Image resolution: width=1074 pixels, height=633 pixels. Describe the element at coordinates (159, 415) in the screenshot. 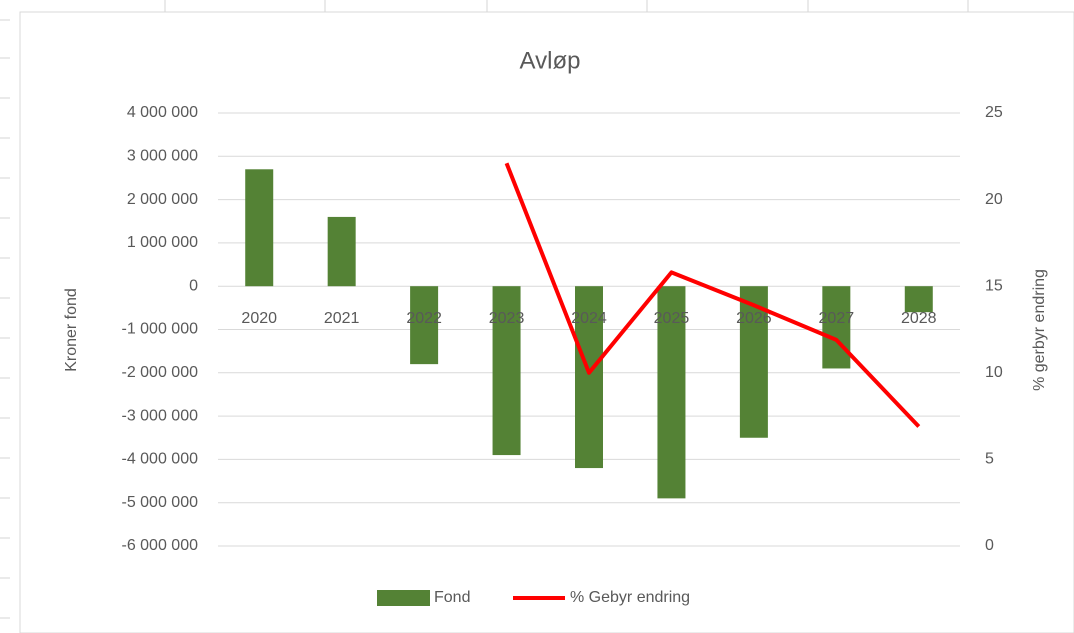

I see `y-tick-label: -3 000 000` at that location.